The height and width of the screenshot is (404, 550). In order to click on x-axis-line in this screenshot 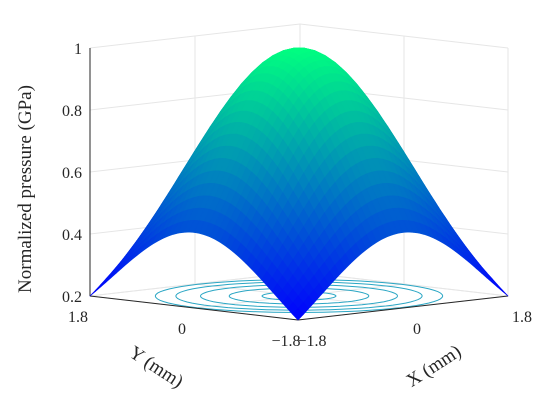, I will do `click(403, 308)`.